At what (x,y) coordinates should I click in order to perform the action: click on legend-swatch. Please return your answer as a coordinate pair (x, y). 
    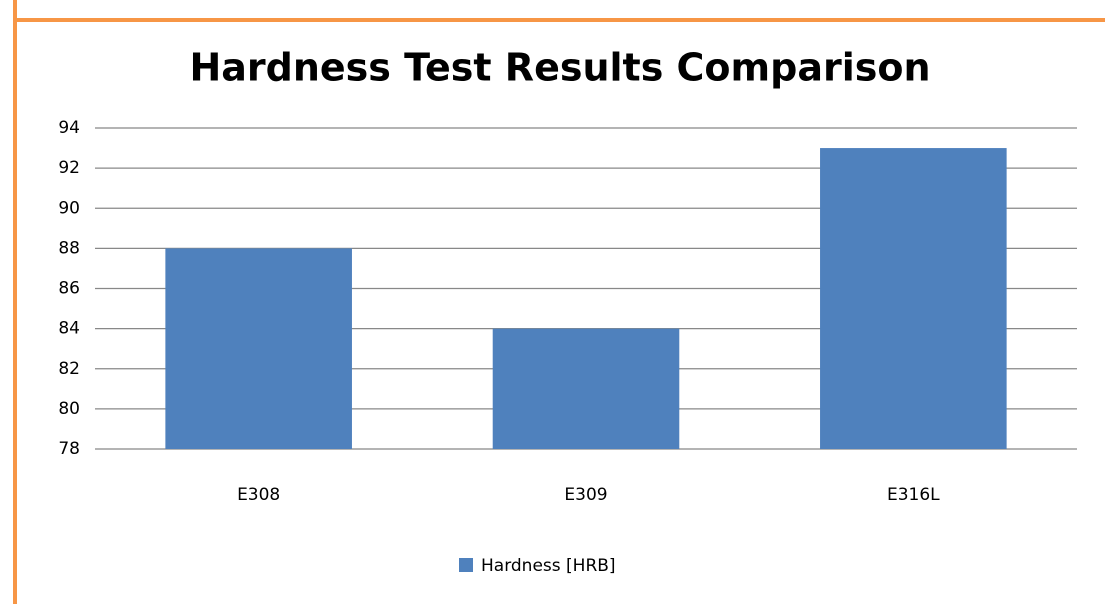
    Looking at the image, I should click on (466, 565).